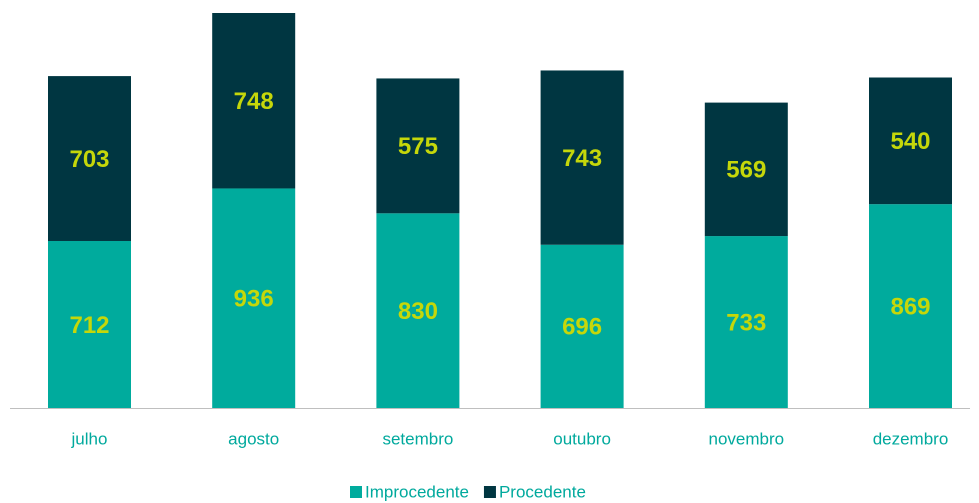  I want to click on value-label: 748, so click(254, 101).